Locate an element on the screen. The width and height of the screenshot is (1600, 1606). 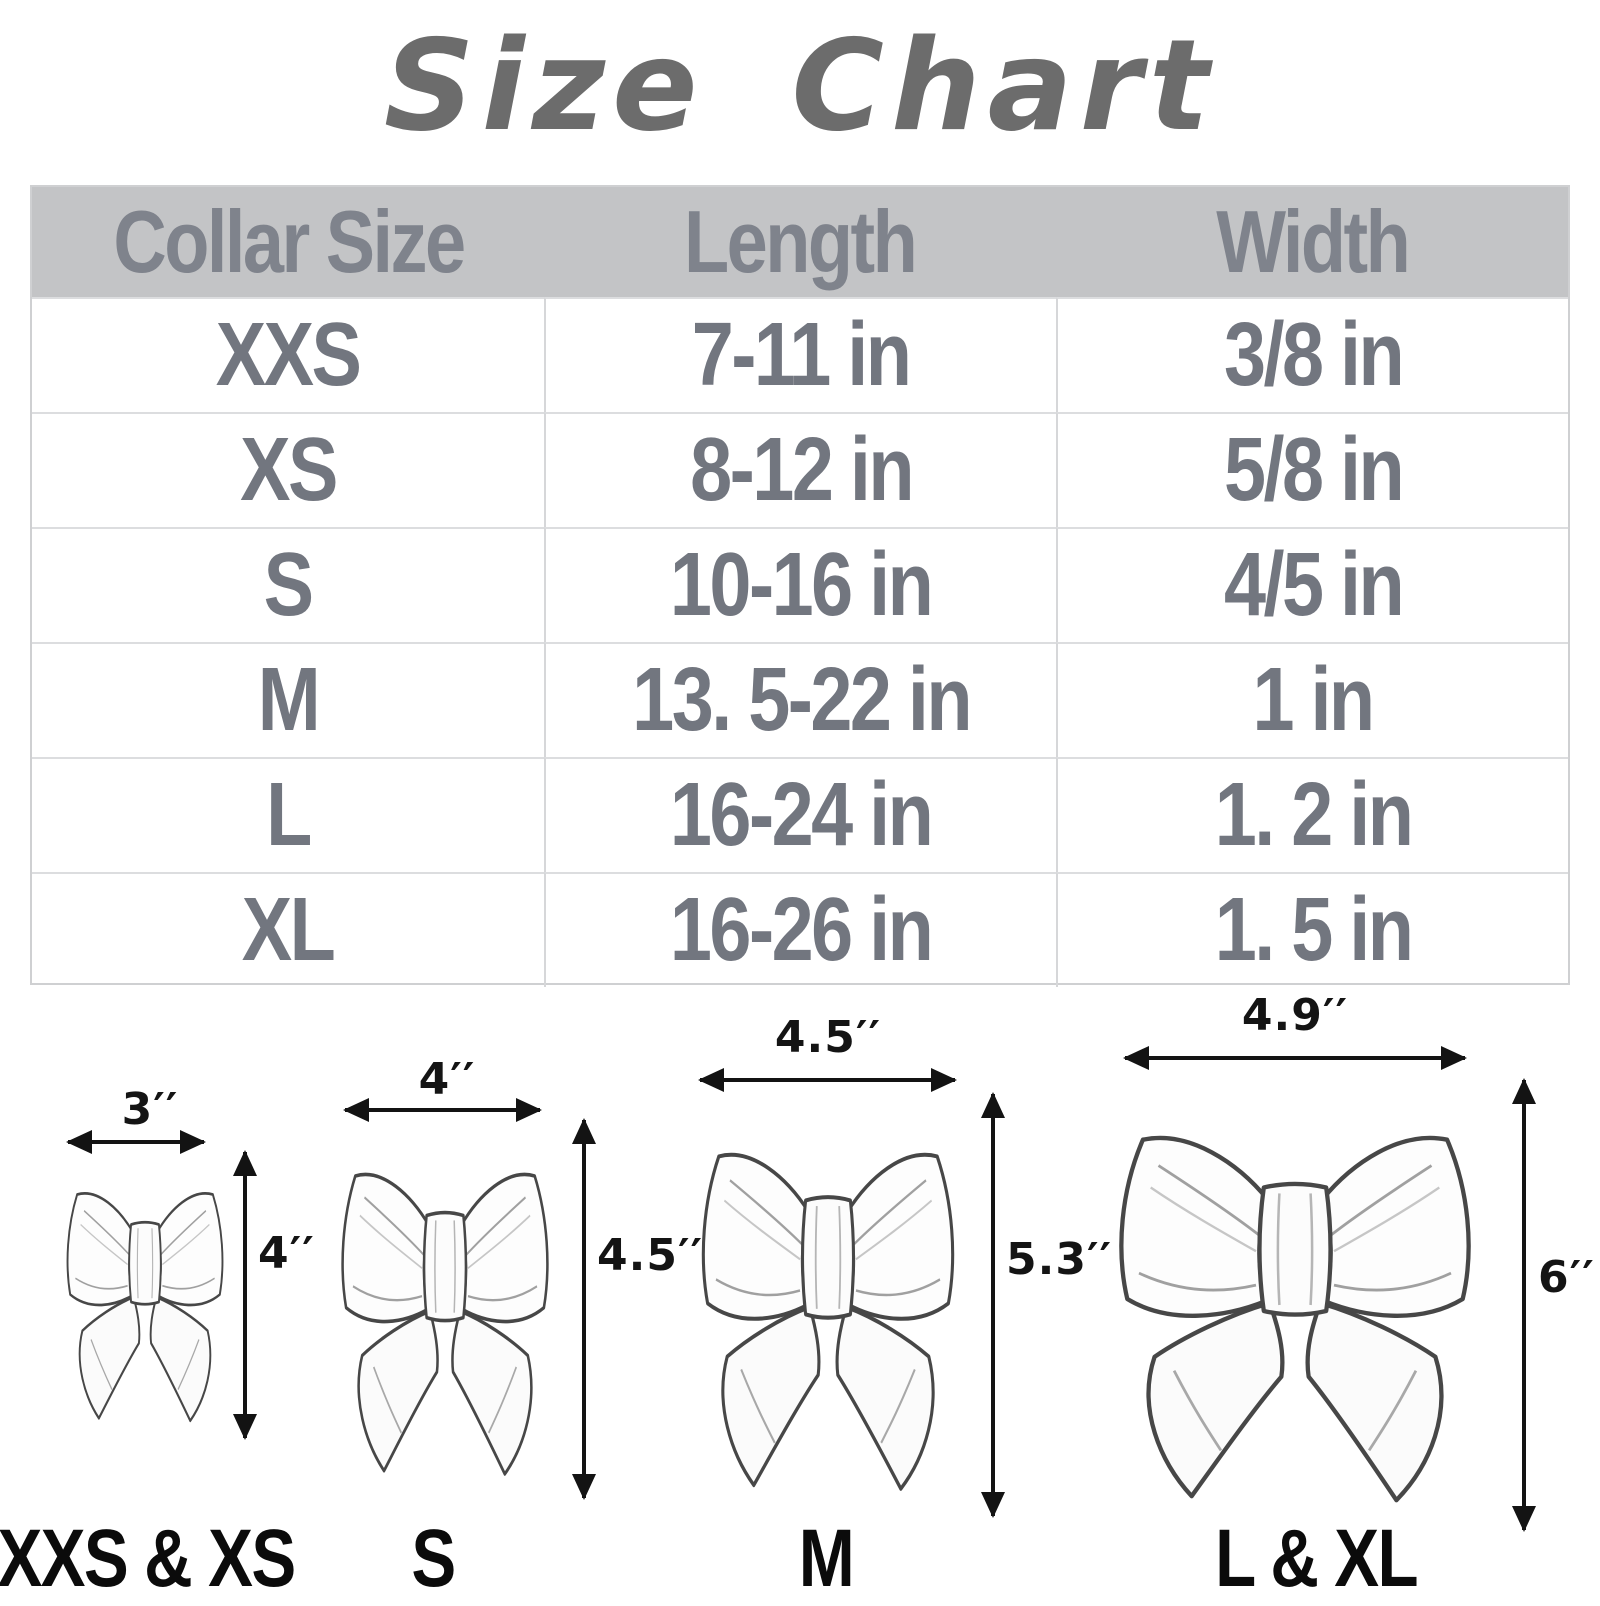
height-dimension-label: 4.5′′ is located at coordinates (650, 1255).